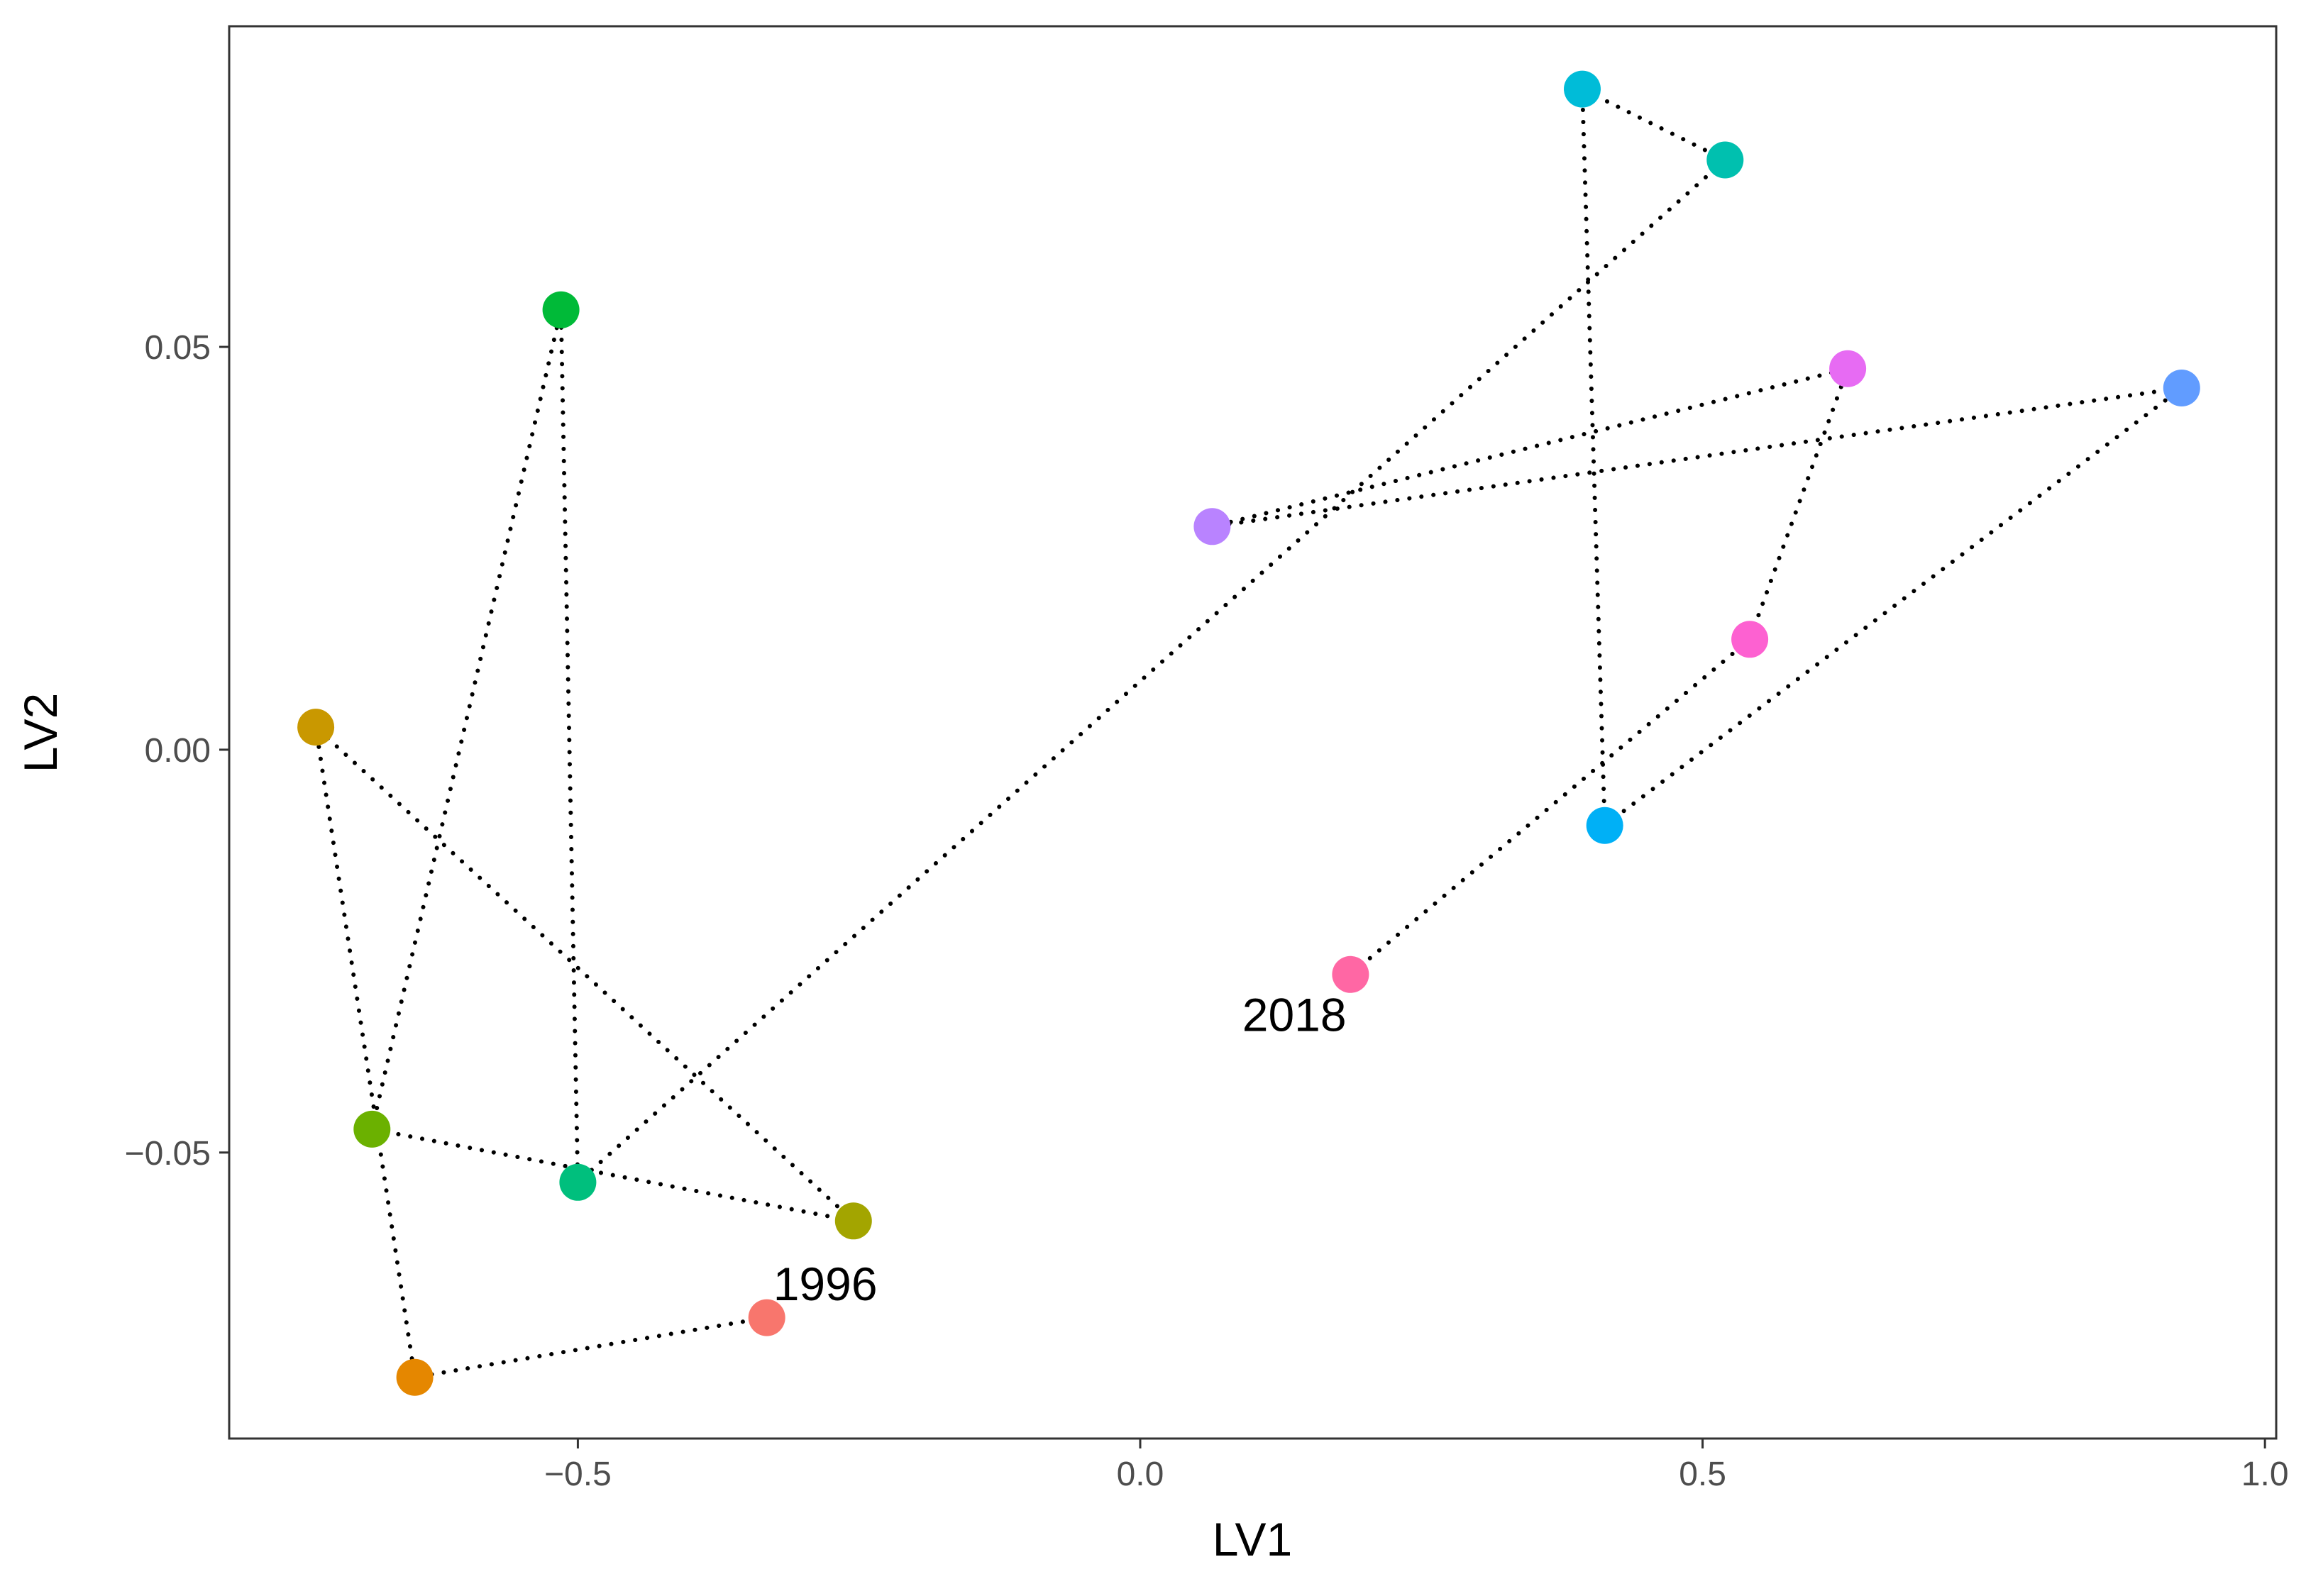 Image resolution: width=2306 pixels, height=1596 pixels. I want to click on x-axis-title: LV1, so click(1253, 1539).